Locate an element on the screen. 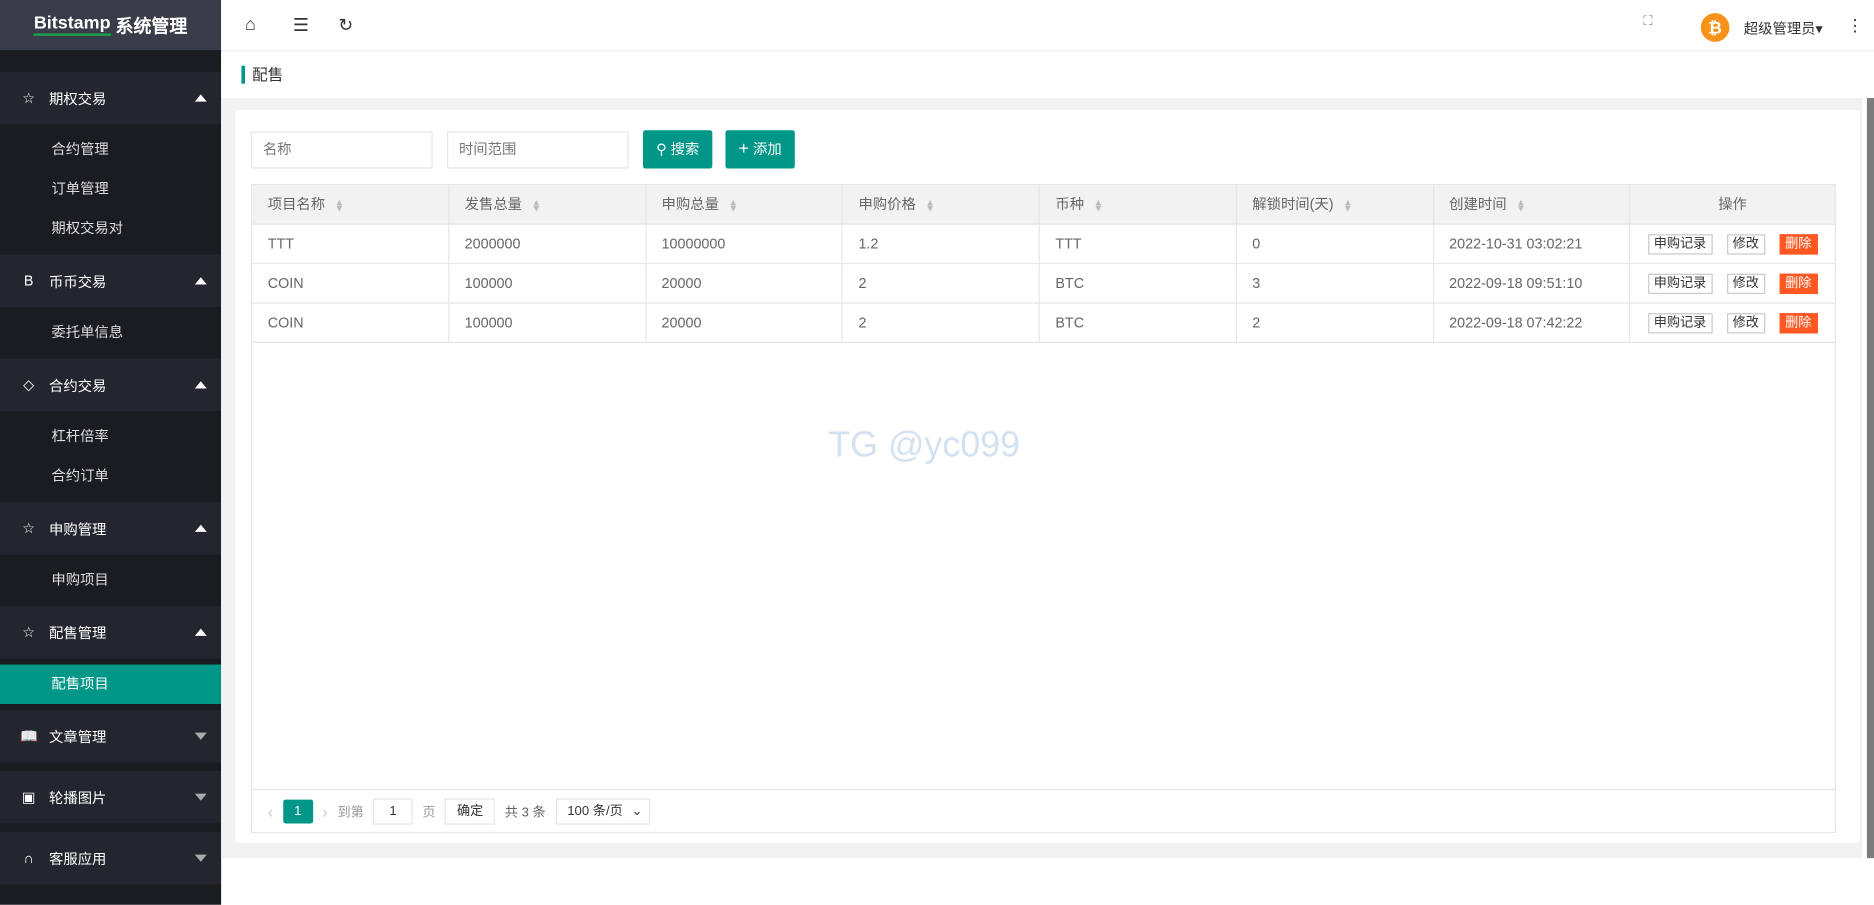  sidebar-item: 期权交易对 is located at coordinates (87, 228).